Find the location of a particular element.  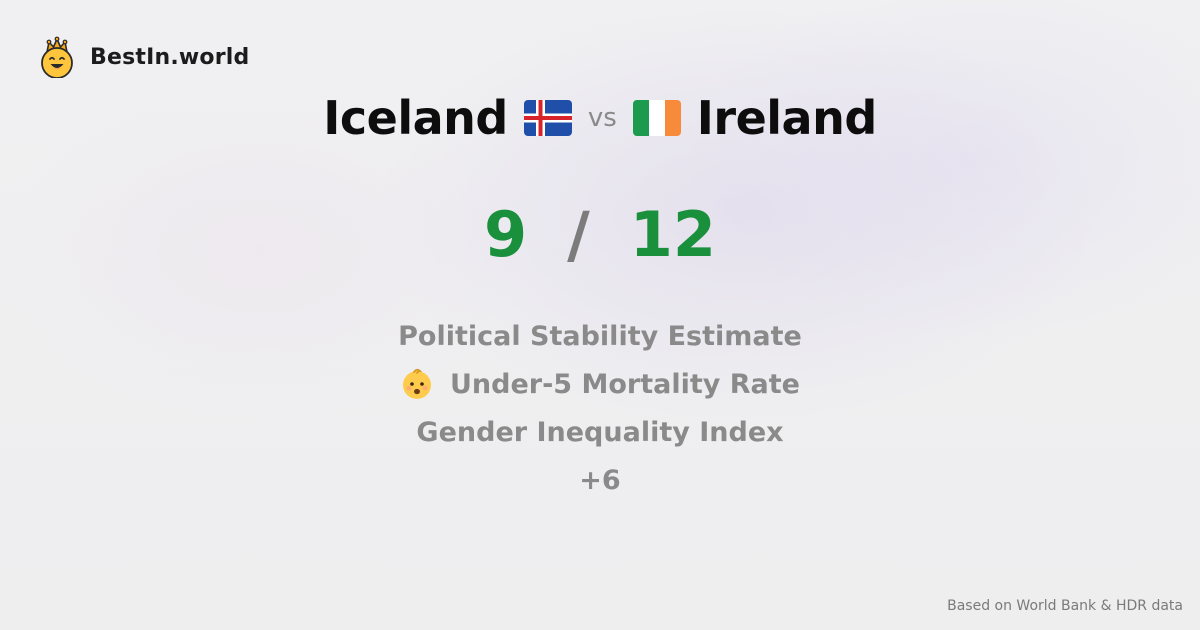

metric-item: Gender Inequality Index is located at coordinates (599, 432).